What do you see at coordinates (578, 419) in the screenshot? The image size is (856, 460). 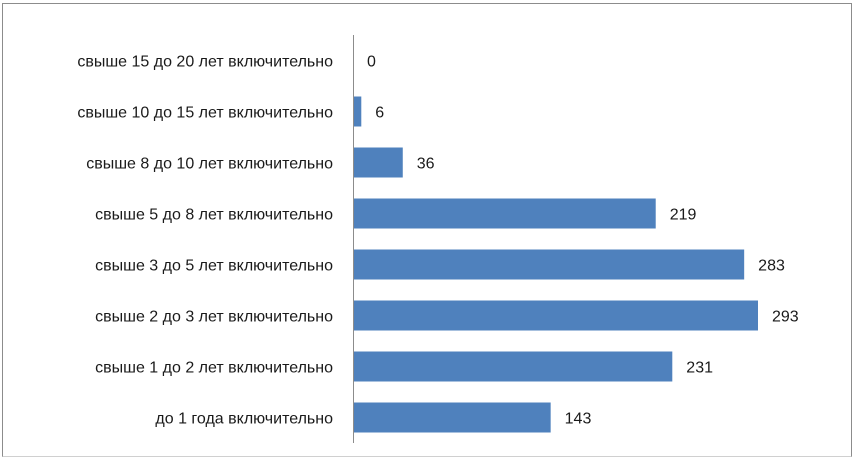 I see `value-label-0: 143` at bounding box center [578, 419].